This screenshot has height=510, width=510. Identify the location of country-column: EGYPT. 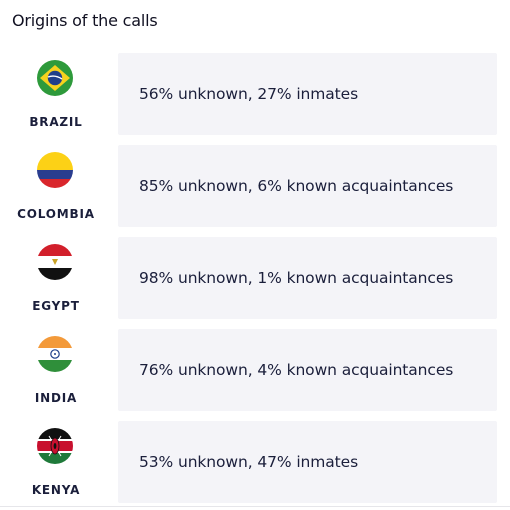
(56, 278).